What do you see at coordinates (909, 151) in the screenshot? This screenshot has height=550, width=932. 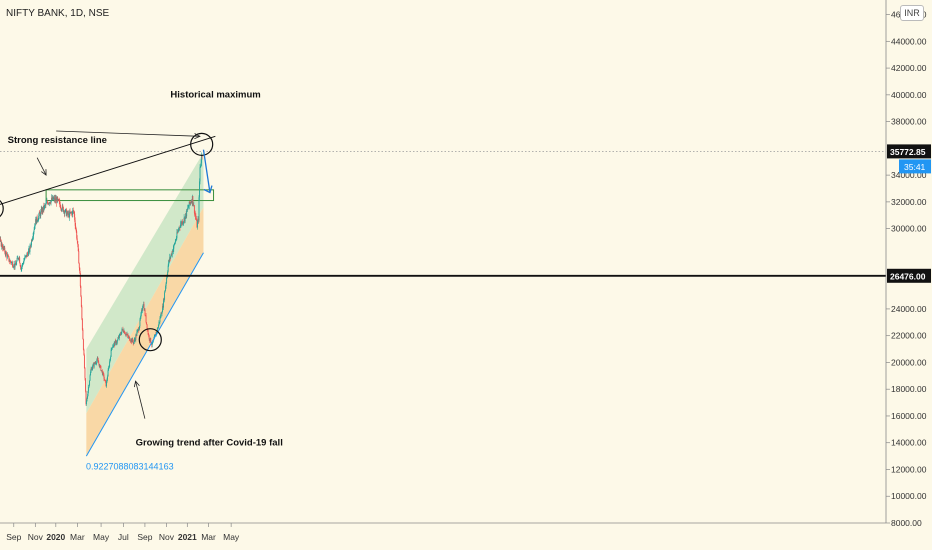 I see `current-price-tag` at bounding box center [909, 151].